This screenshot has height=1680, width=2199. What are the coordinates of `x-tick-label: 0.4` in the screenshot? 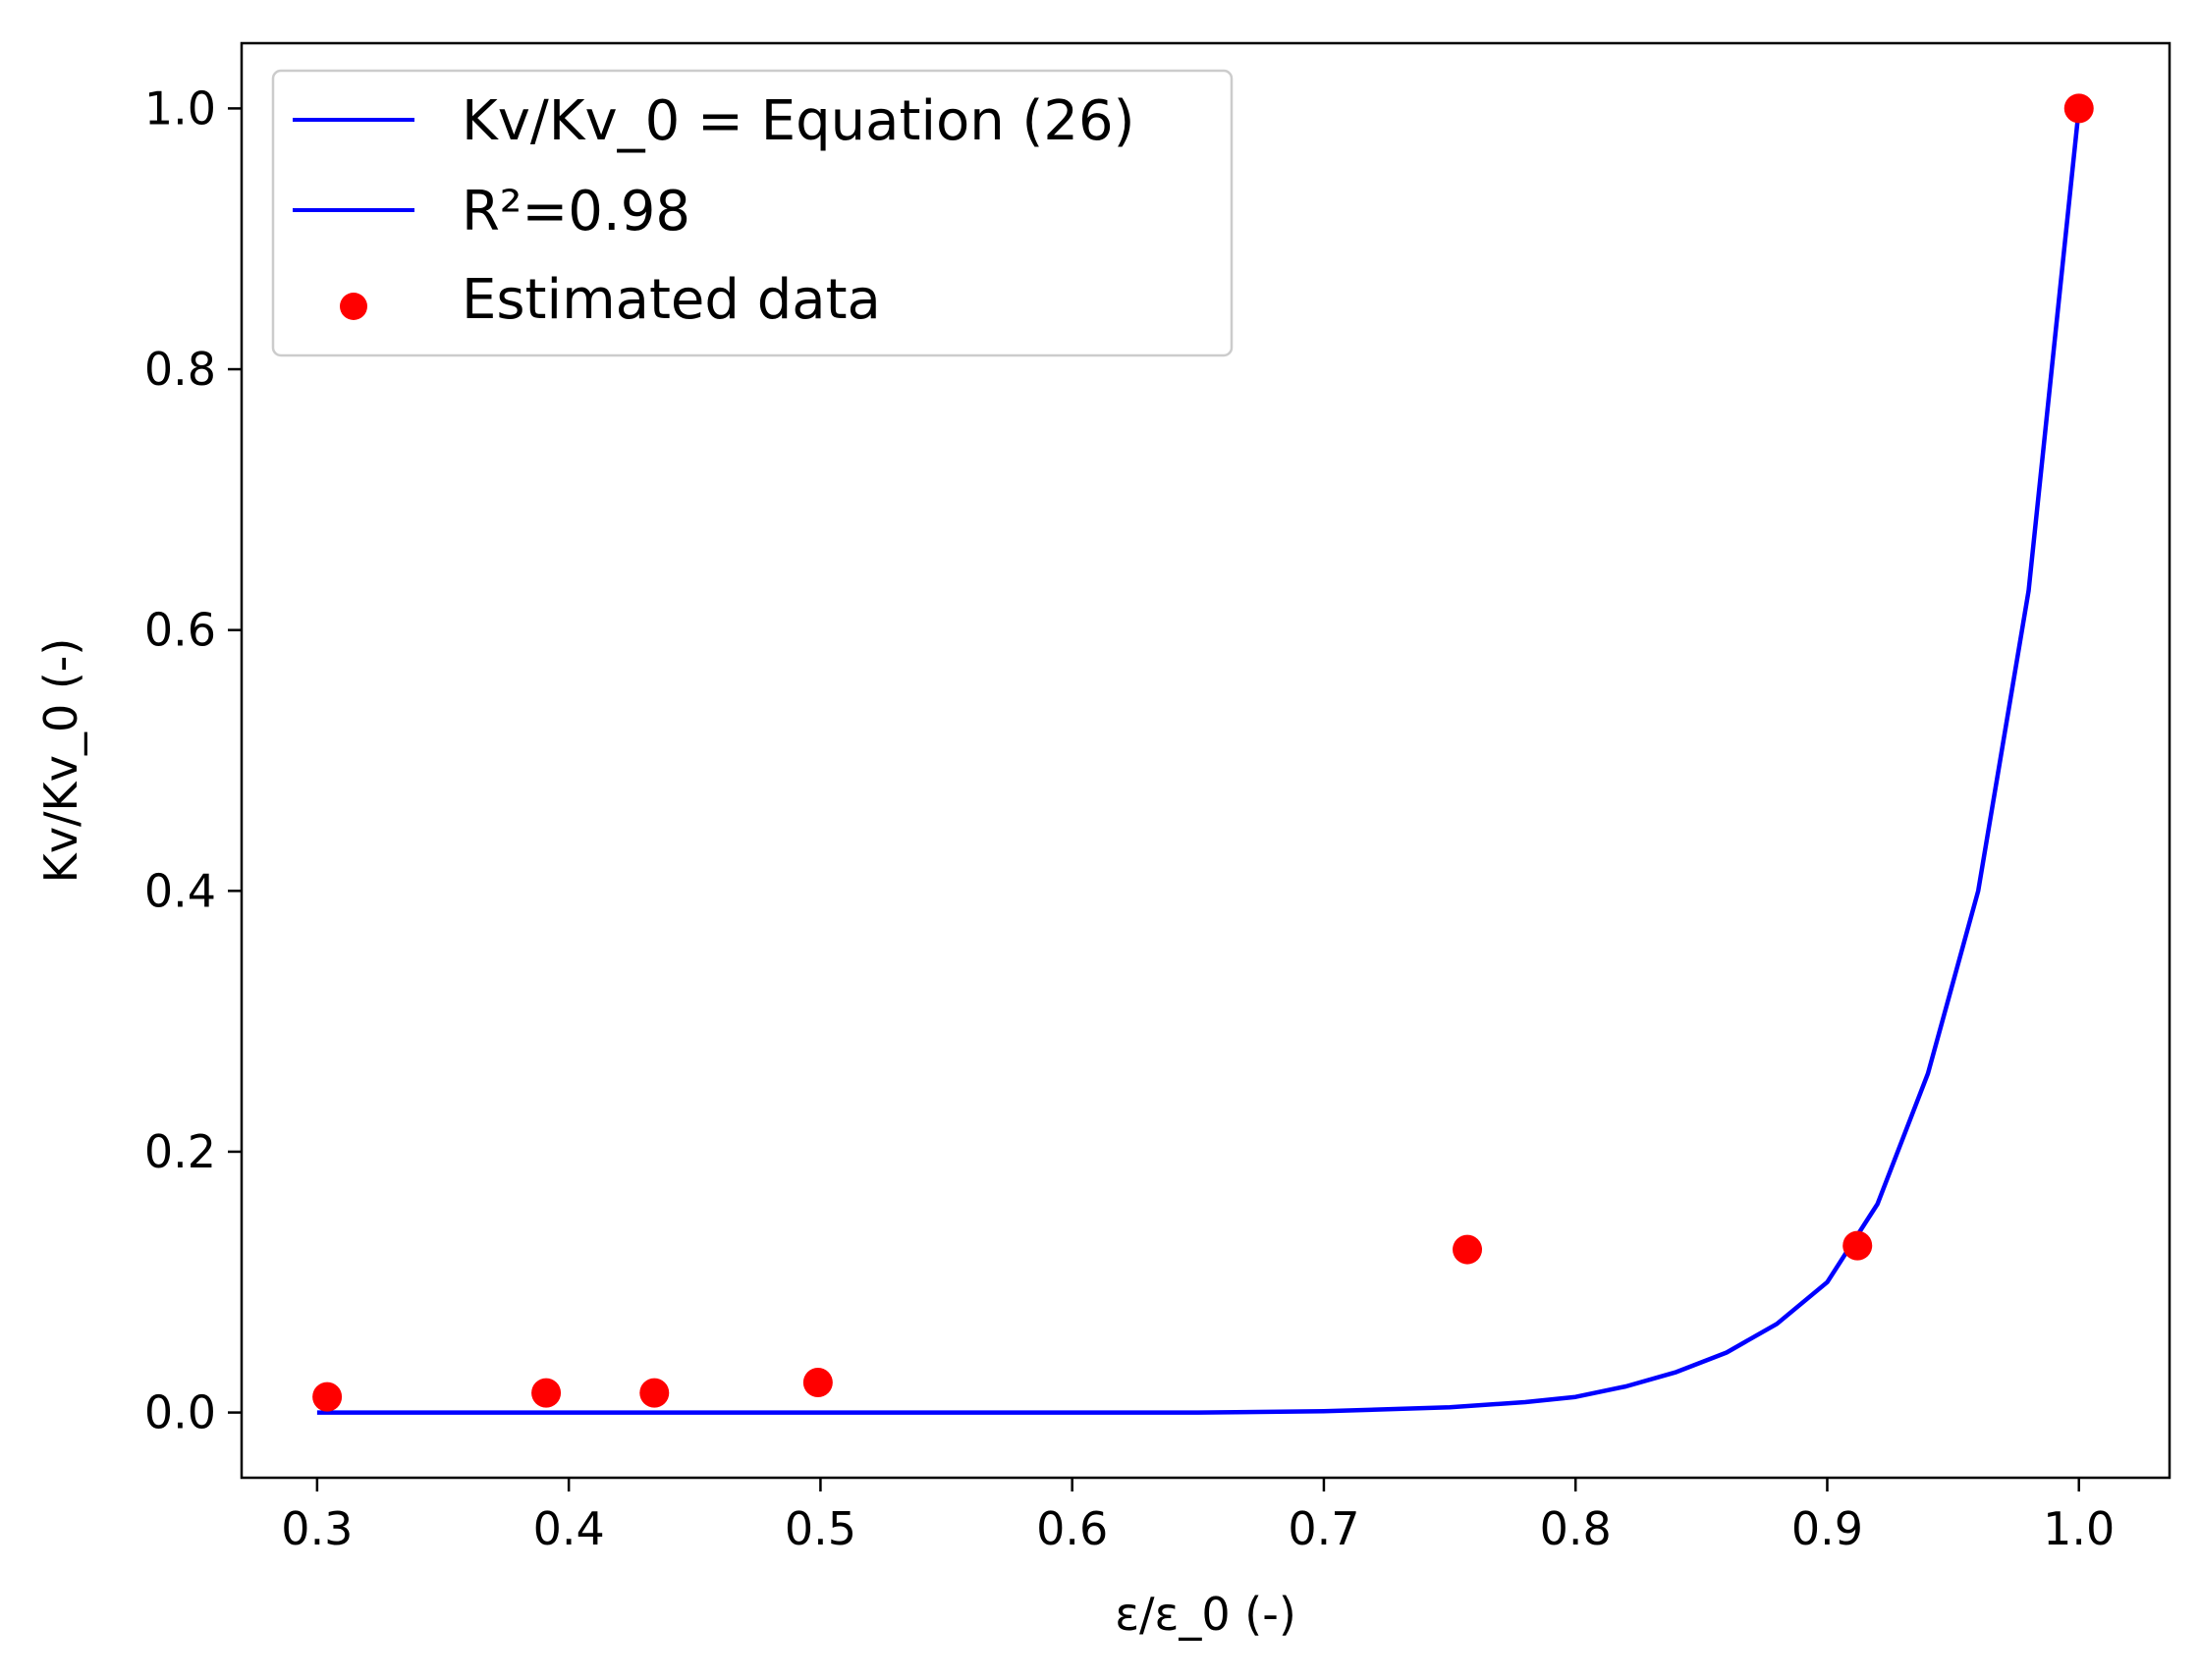 It's located at (569, 1528).